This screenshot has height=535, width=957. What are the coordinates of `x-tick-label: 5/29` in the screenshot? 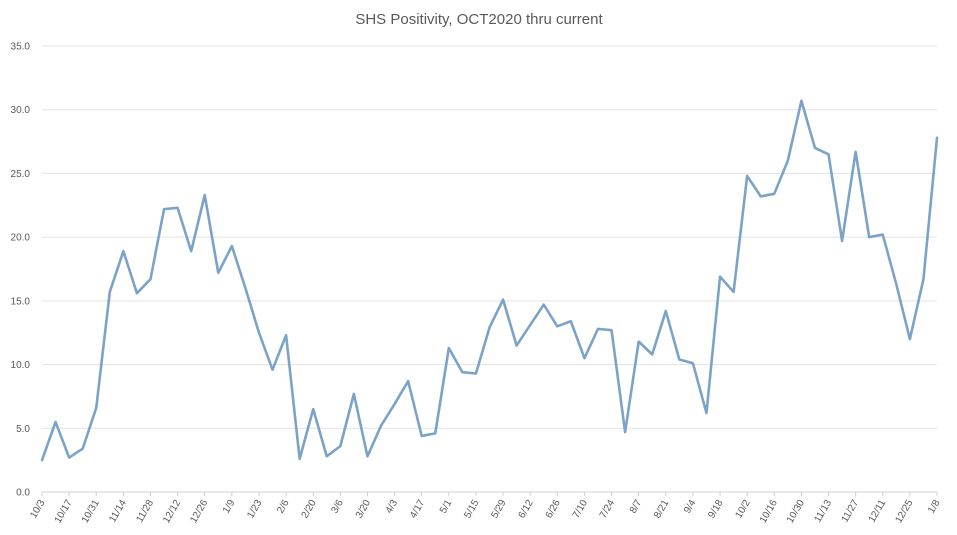 It's located at (498, 509).